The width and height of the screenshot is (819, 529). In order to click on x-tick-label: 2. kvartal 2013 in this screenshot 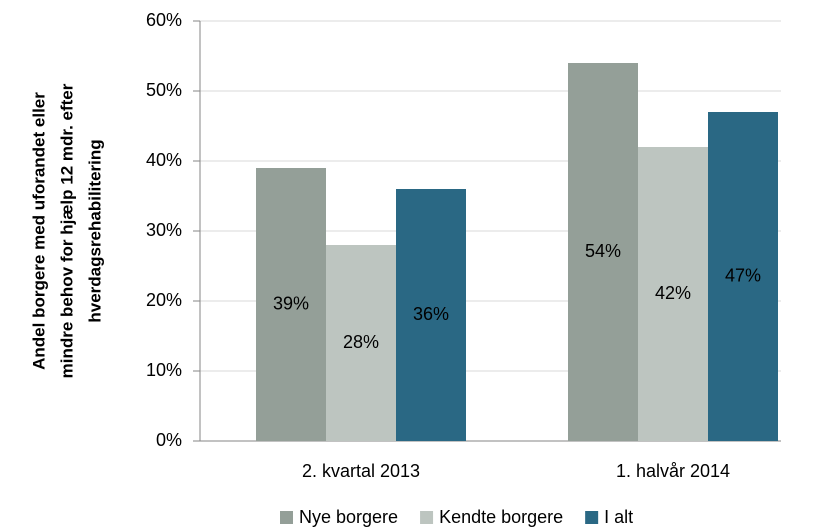, I will do `click(361, 471)`.